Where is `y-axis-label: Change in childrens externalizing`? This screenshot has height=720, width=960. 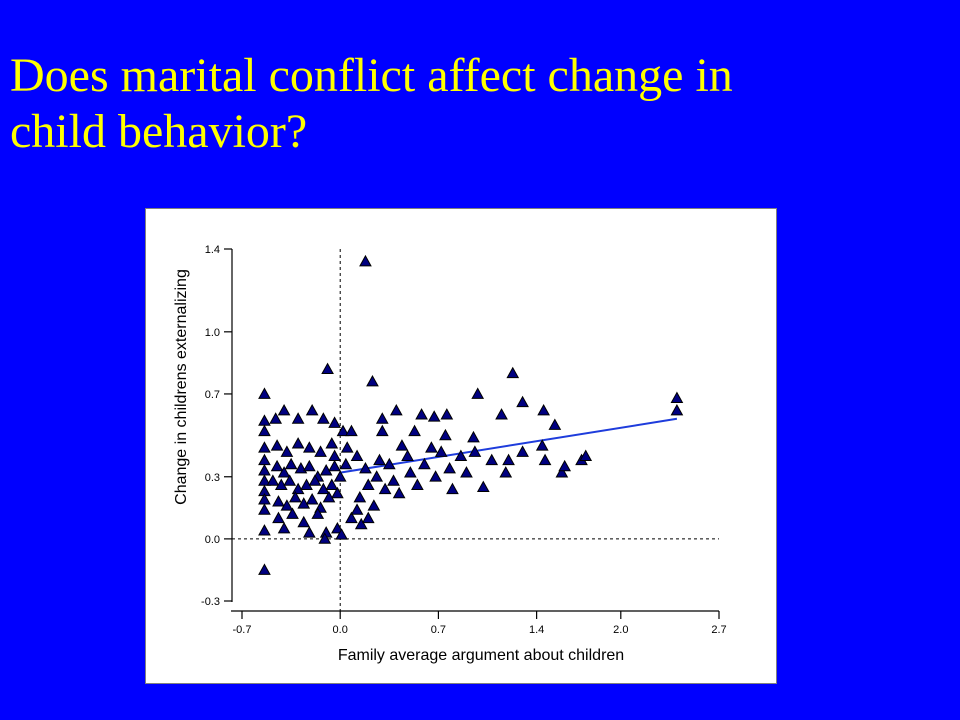 y-axis-label: Change in childrens externalizing is located at coordinates (181, 387).